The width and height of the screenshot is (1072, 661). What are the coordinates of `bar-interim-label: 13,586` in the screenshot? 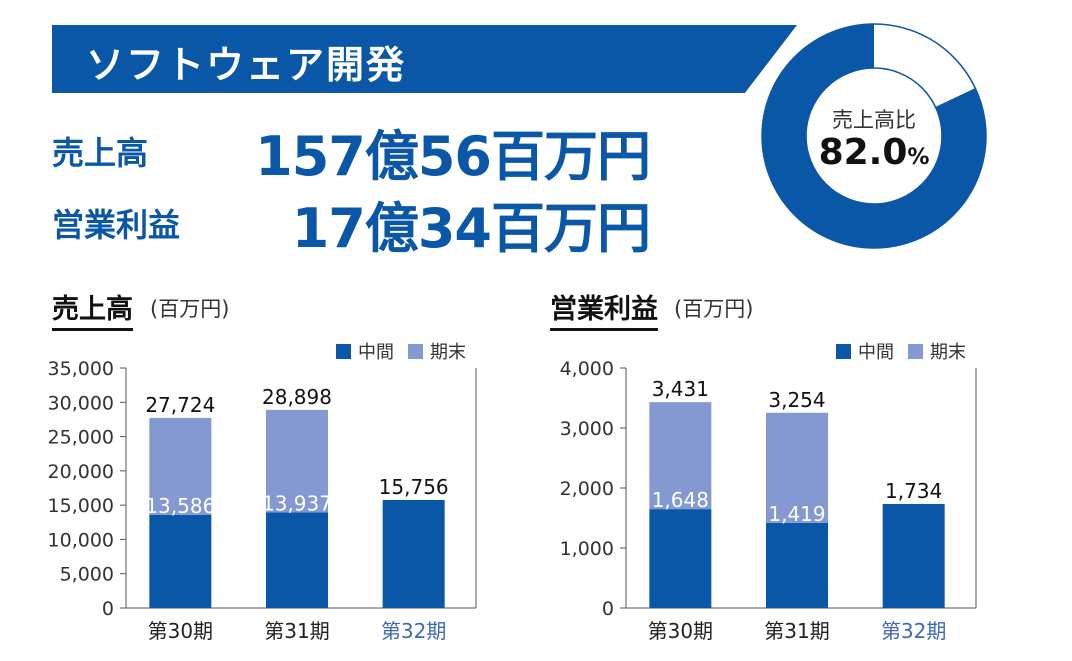 It's located at (180, 506).